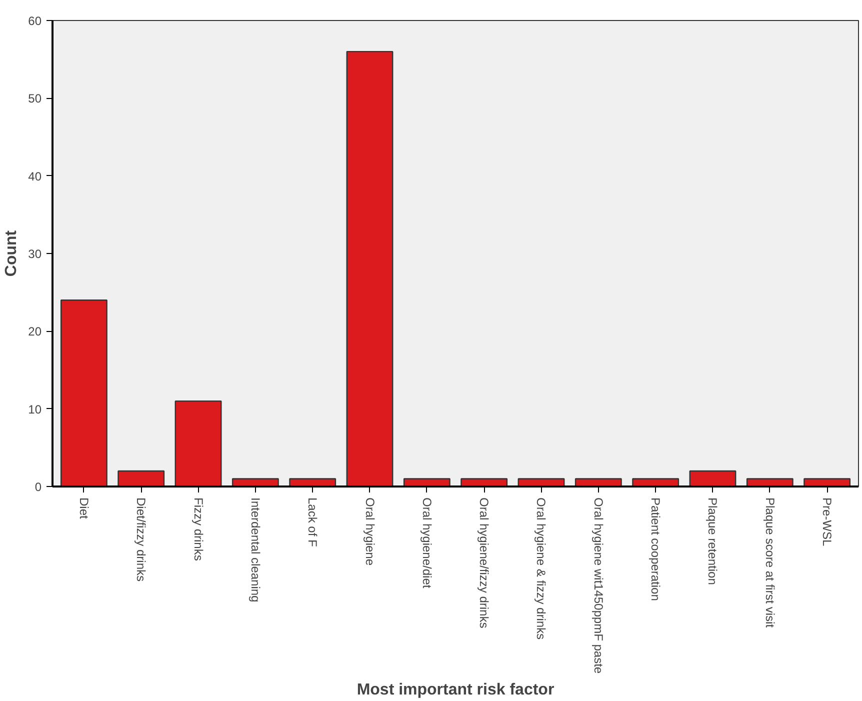  Describe the element at coordinates (35, 331) in the screenshot. I see `y-tick-label: 20` at that location.